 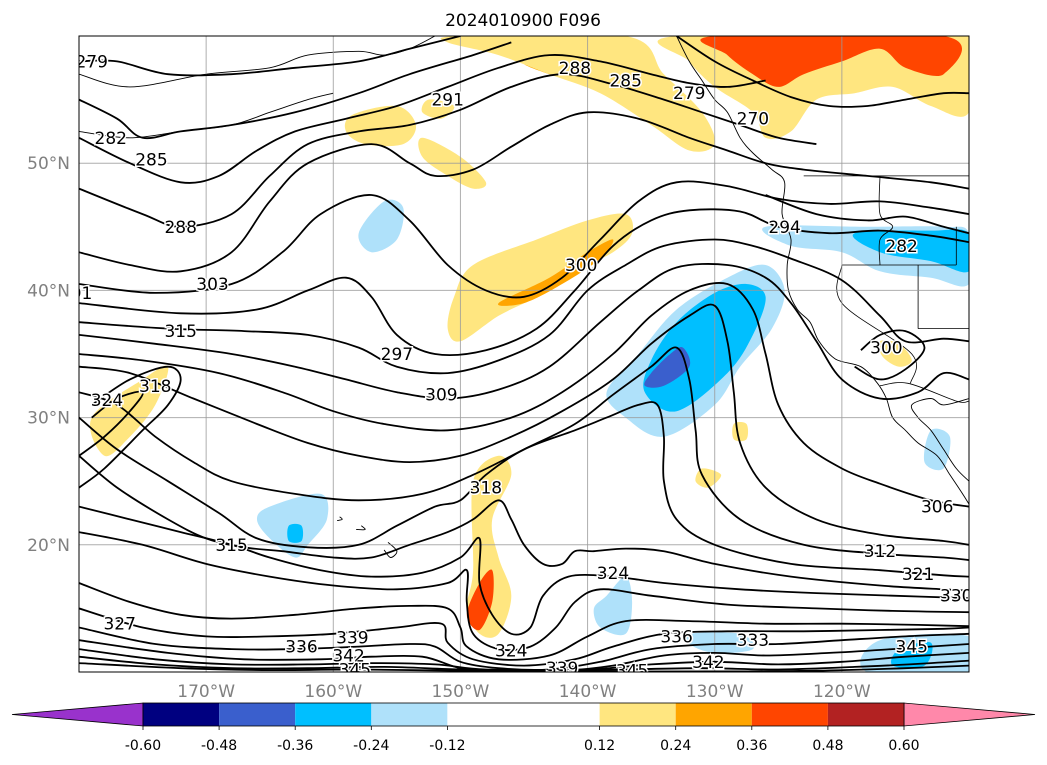 I want to click on colorbar-tick-label: -0.24, so click(x=371, y=746).